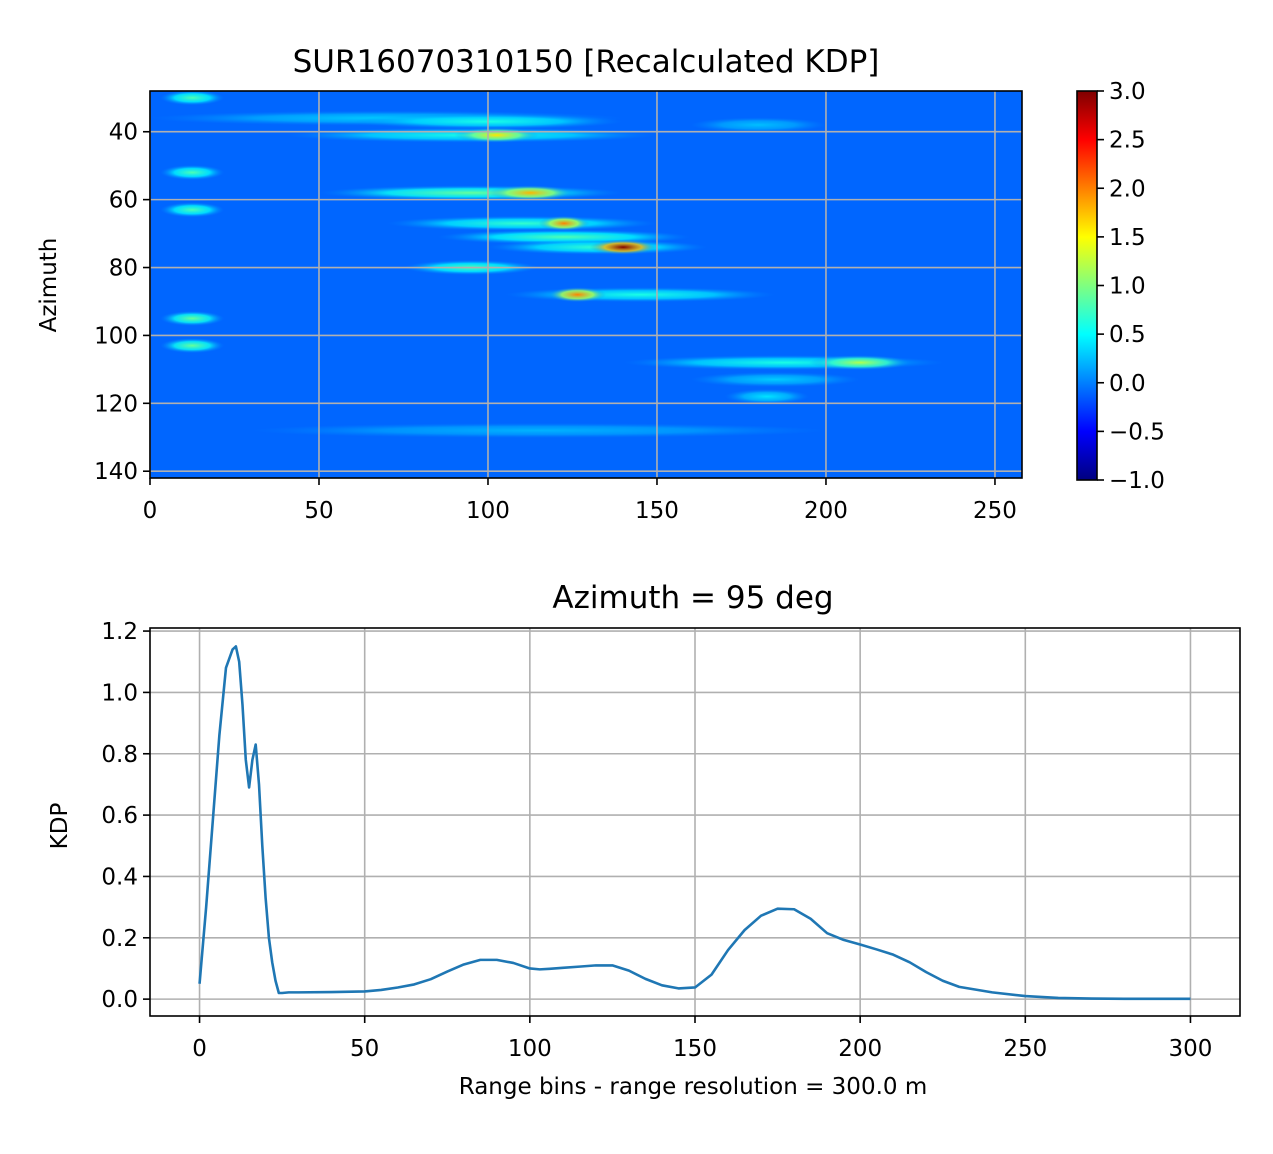 The width and height of the screenshot is (1273, 1154). I want to click on colorbar-tick-label: 0.0, so click(1127, 384).